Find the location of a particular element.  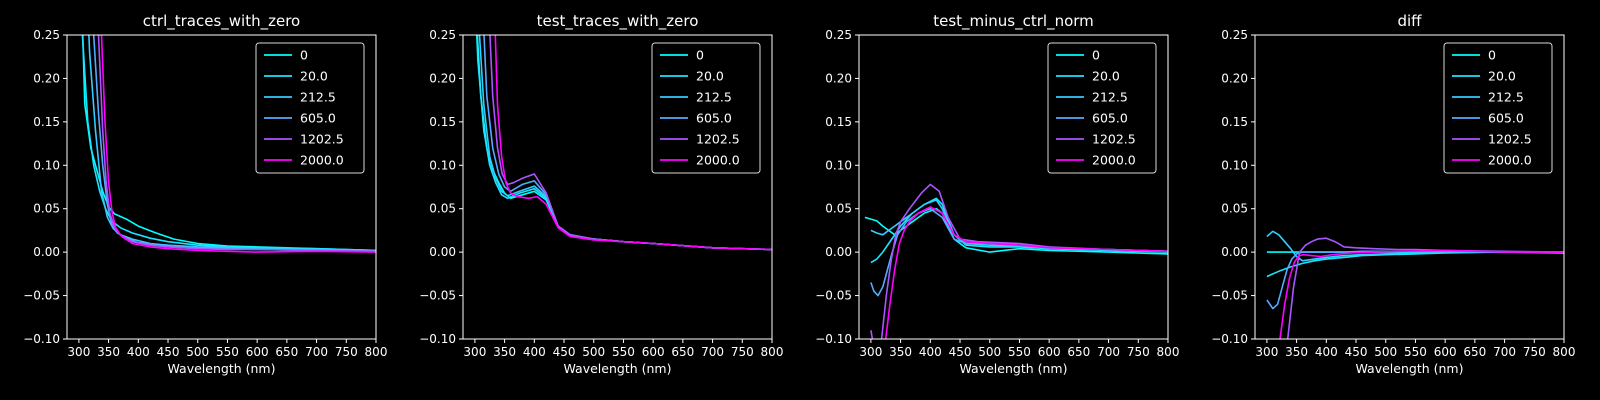

chart-title: diff is located at coordinates (1409, 21).